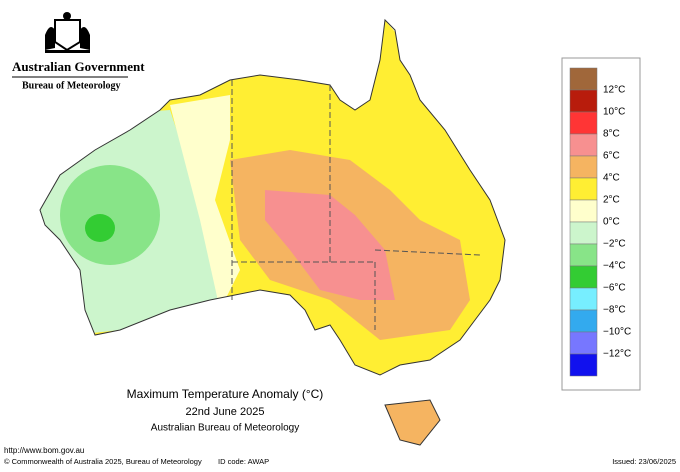 Image resolution: width=680 pixels, height=472 pixels. What do you see at coordinates (611, 178) in the screenshot?
I see `legend-label: 4°C` at bounding box center [611, 178].